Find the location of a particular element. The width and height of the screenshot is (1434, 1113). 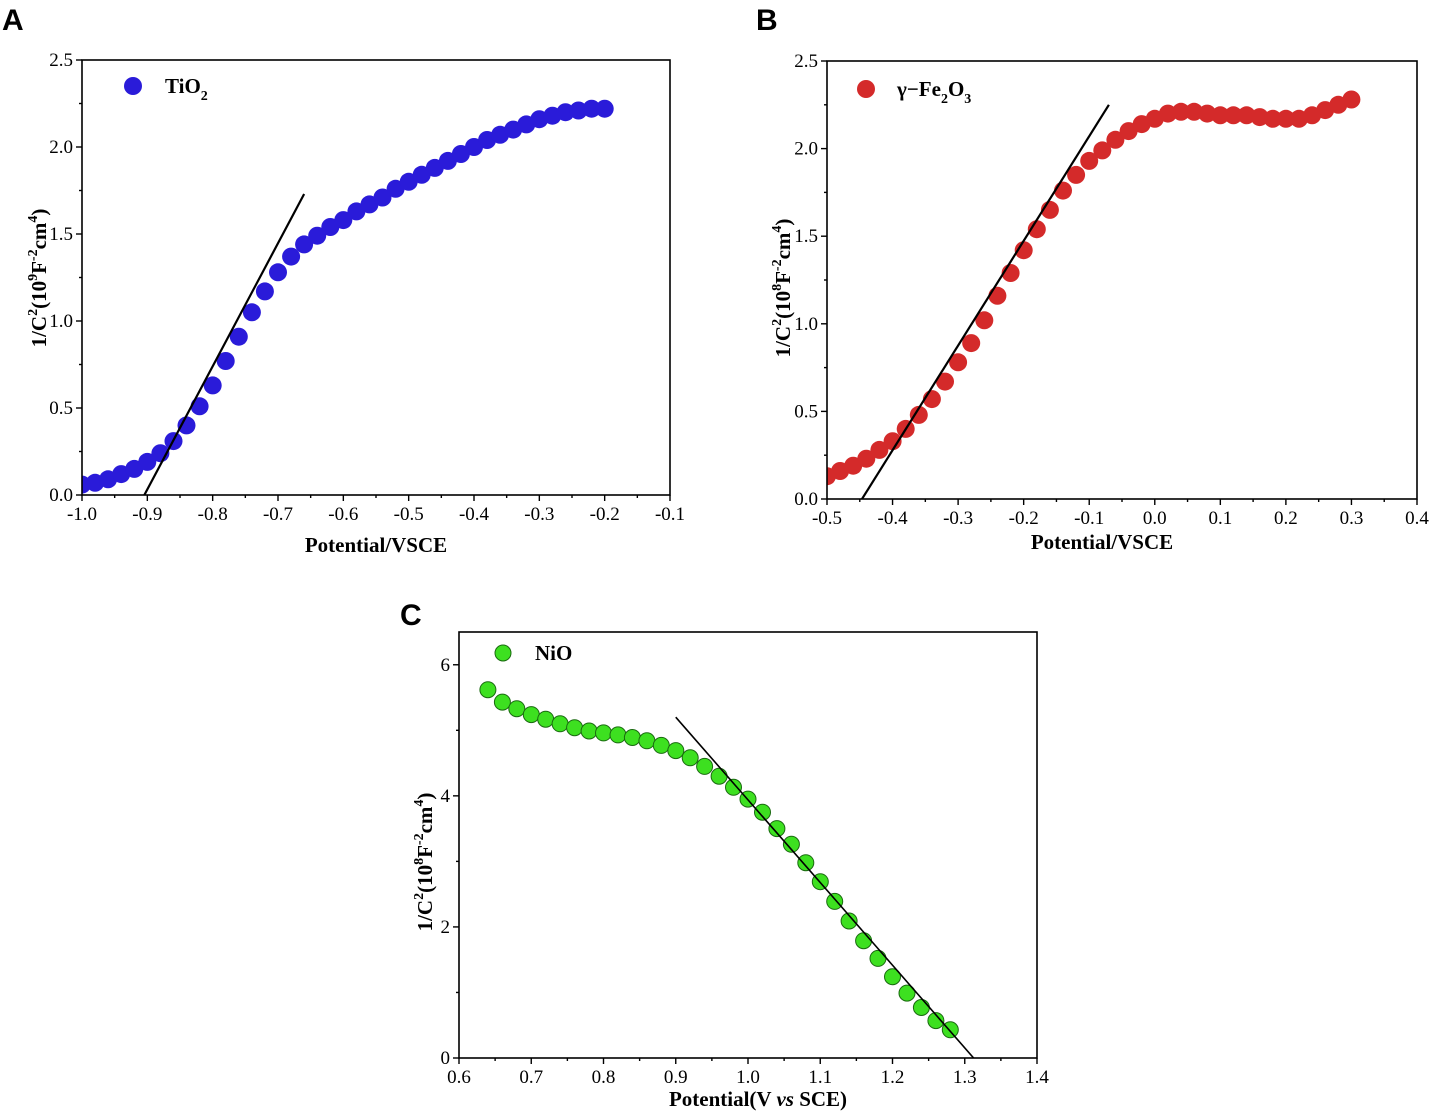

y-tick-label: 0.5 is located at coordinates (806, 411).